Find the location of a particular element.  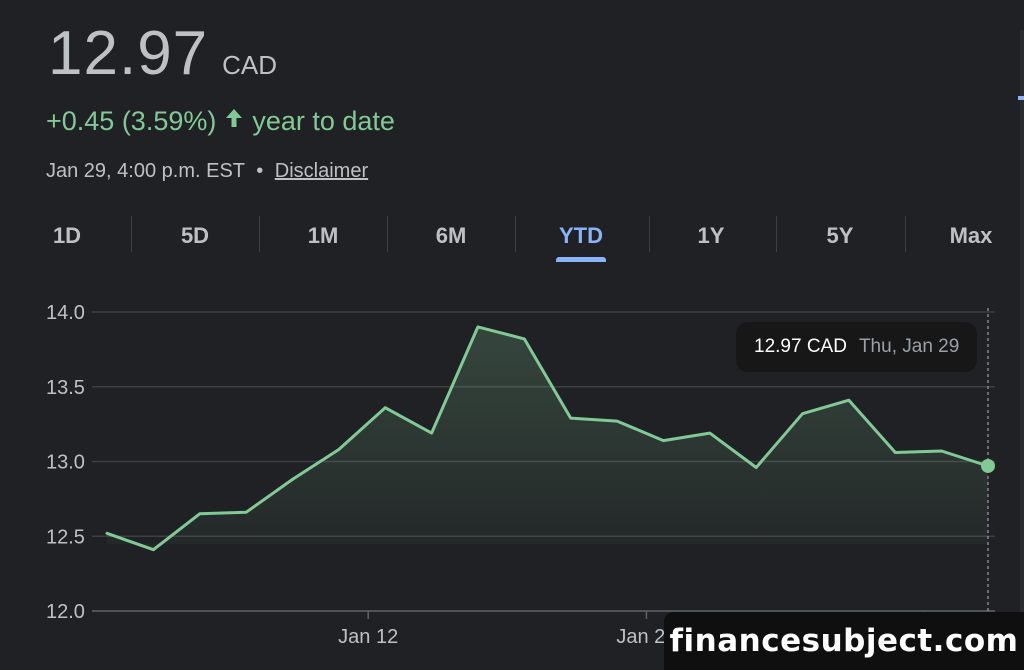

tab-6m: 6M is located at coordinates (451, 236).